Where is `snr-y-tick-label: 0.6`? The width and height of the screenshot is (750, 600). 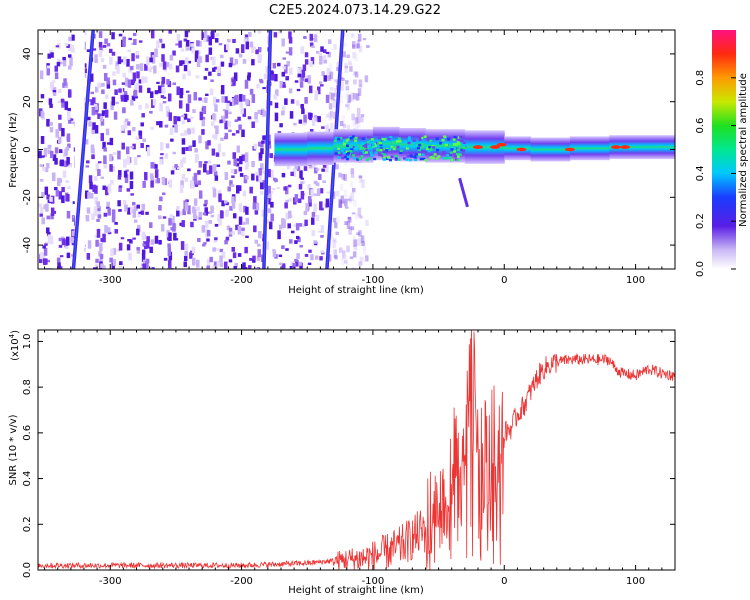
snr-y-tick-label: 0.6 is located at coordinates (27, 433).